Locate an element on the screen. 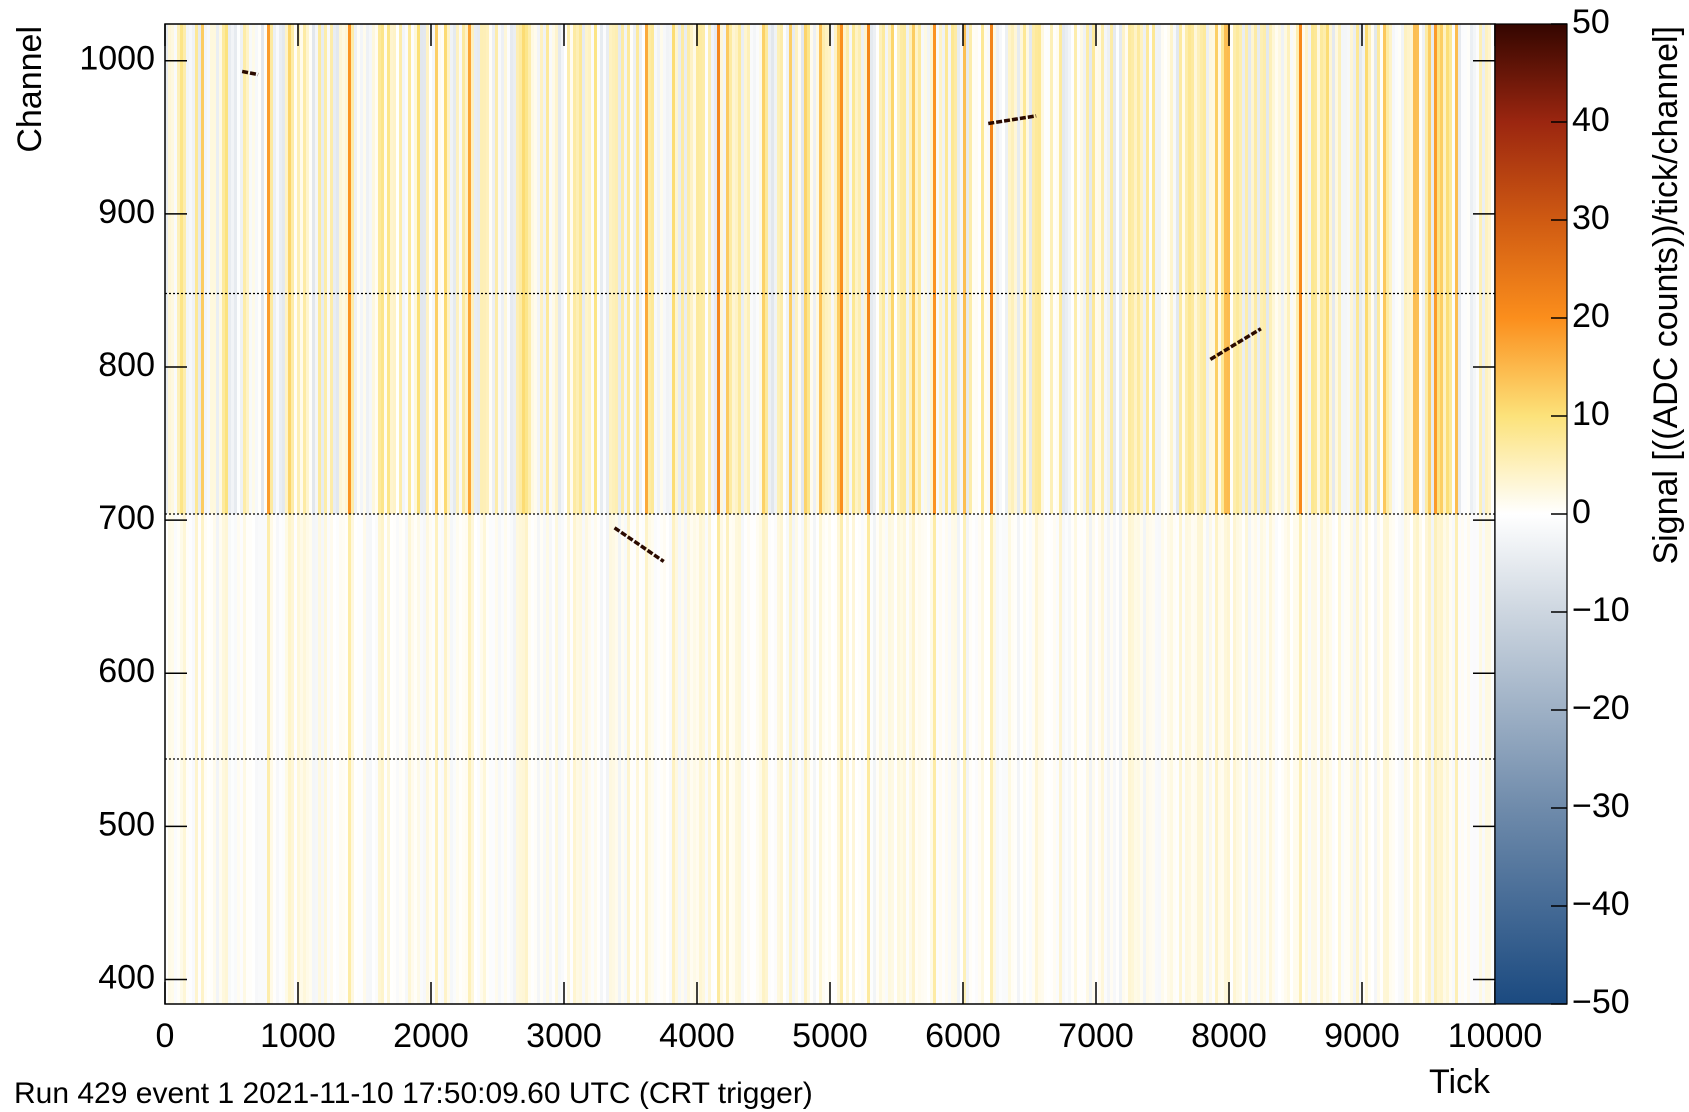 Image resolution: width=1689 pixels, height=1112 pixels. x-tick-label: 10000 is located at coordinates (1495, 1036).